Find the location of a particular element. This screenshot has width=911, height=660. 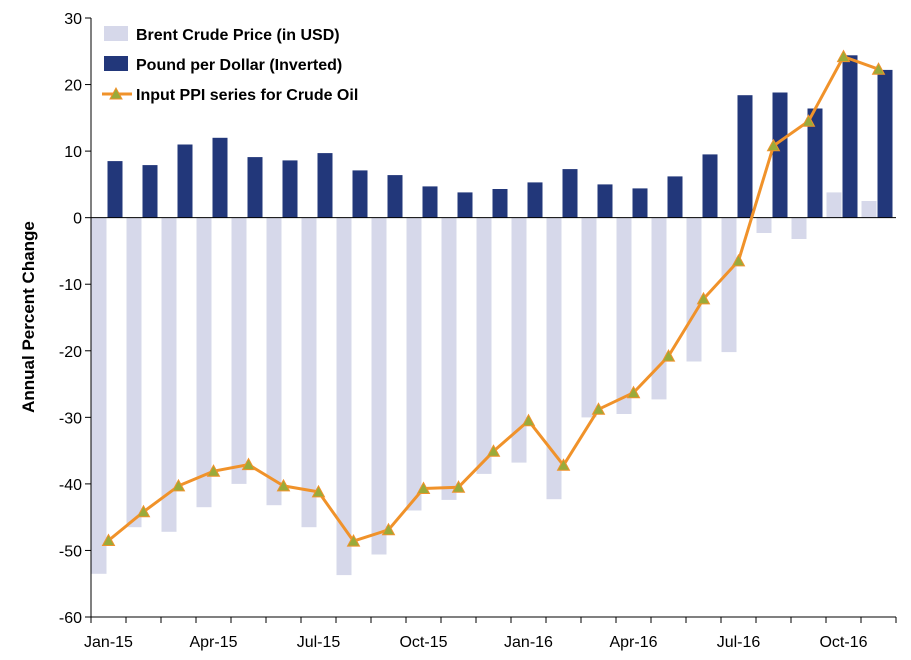

x-tick-label: Oct-15 is located at coordinates (423, 642).